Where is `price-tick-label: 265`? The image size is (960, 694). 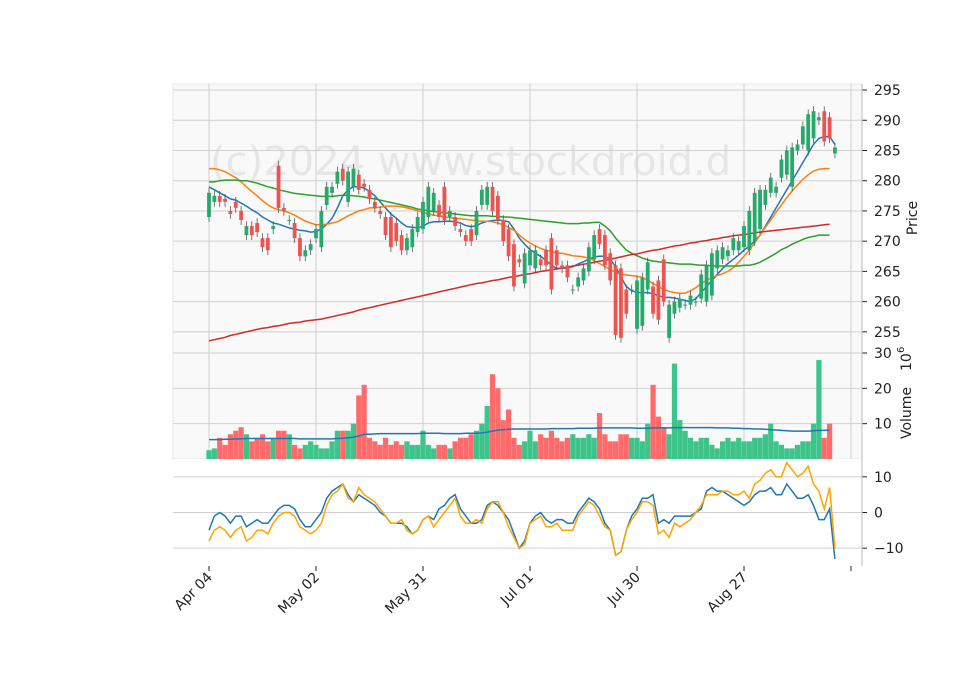 price-tick-label: 265 is located at coordinates (887, 272).